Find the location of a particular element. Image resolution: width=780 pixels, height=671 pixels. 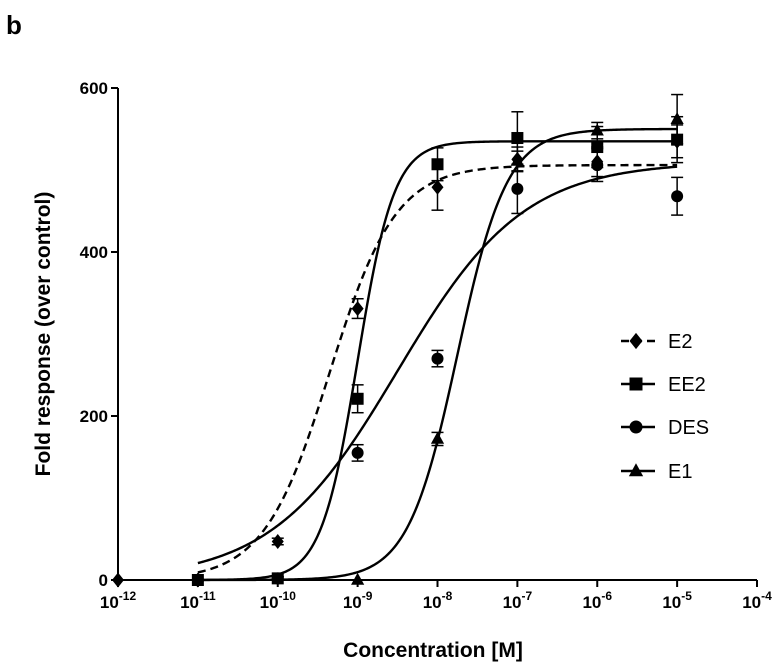

panel-label: b is located at coordinates (14, 25).